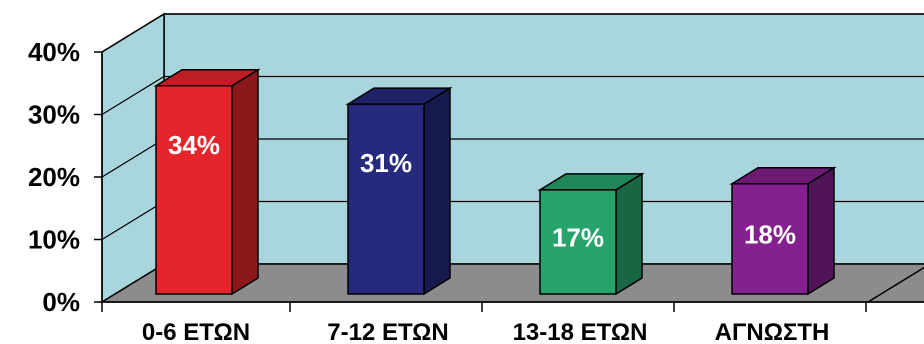 The height and width of the screenshot is (344, 924). I want to click on y-tick-label: 40%, so click(54, 52).